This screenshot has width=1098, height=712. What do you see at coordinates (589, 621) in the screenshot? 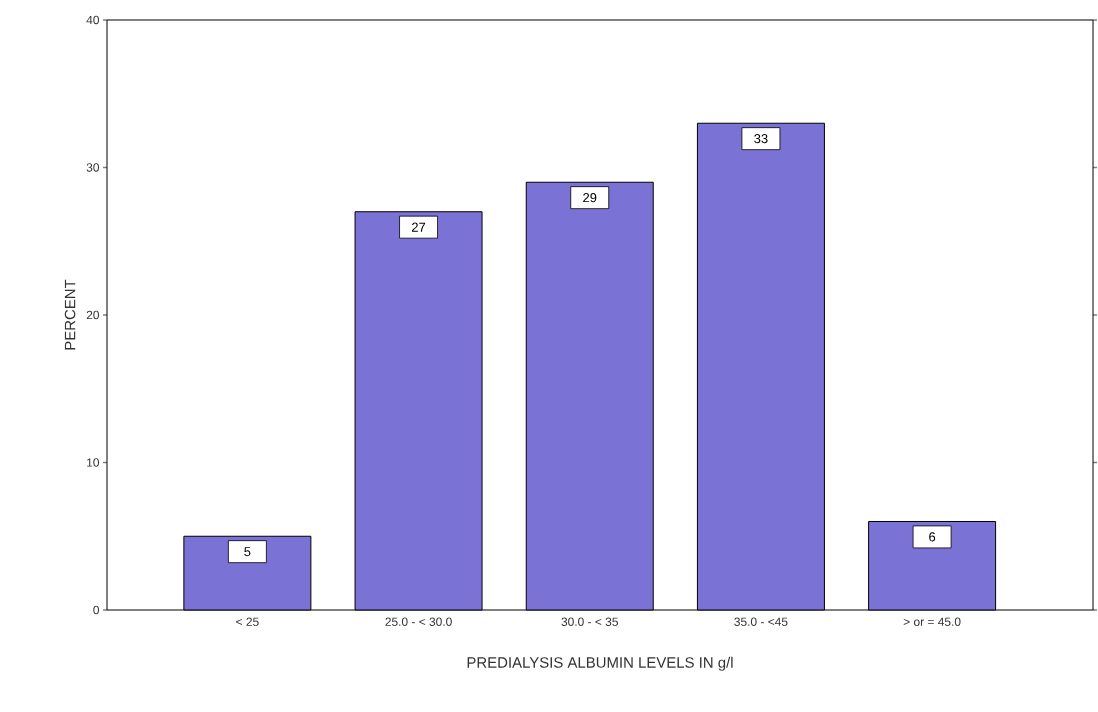
I see `x-tick-label: 30.0 - < 35` at bounding box center [589, 621].